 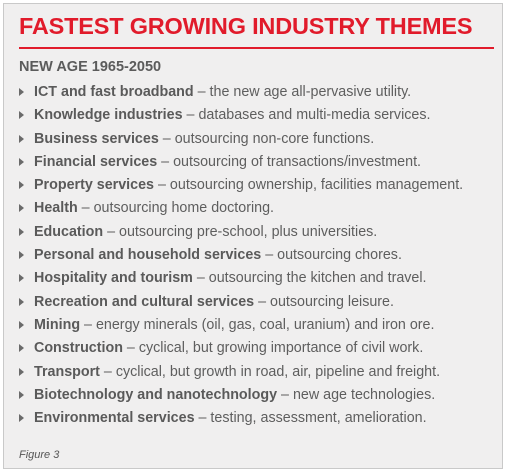 I want to click on item-term: Recreation and cultural services, so click(x=144, y=301).